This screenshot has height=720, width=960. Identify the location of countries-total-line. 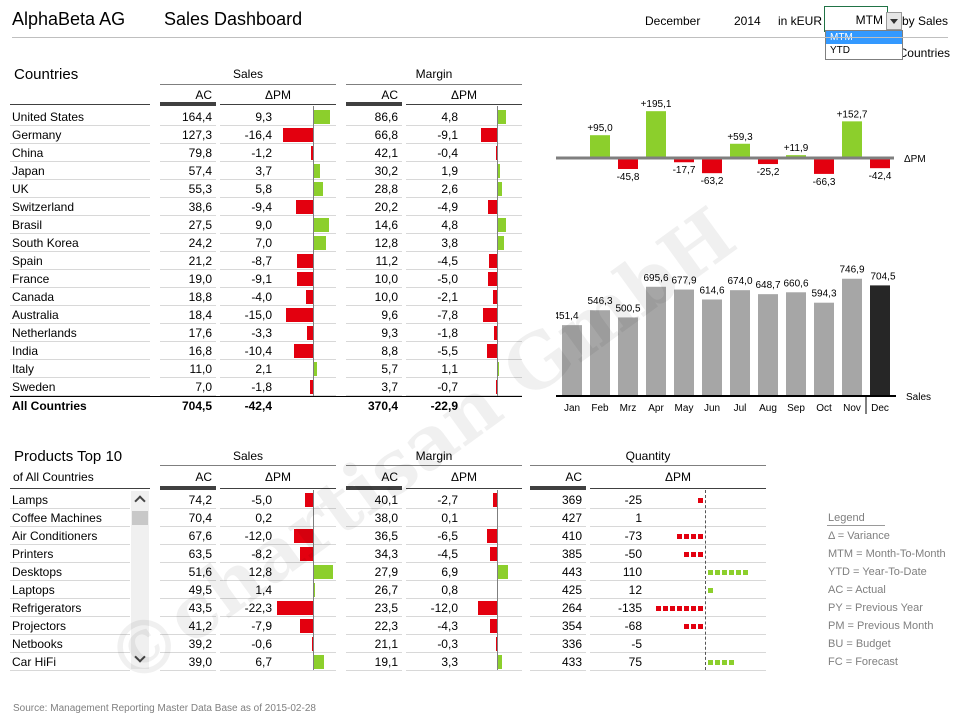
(266, 396).